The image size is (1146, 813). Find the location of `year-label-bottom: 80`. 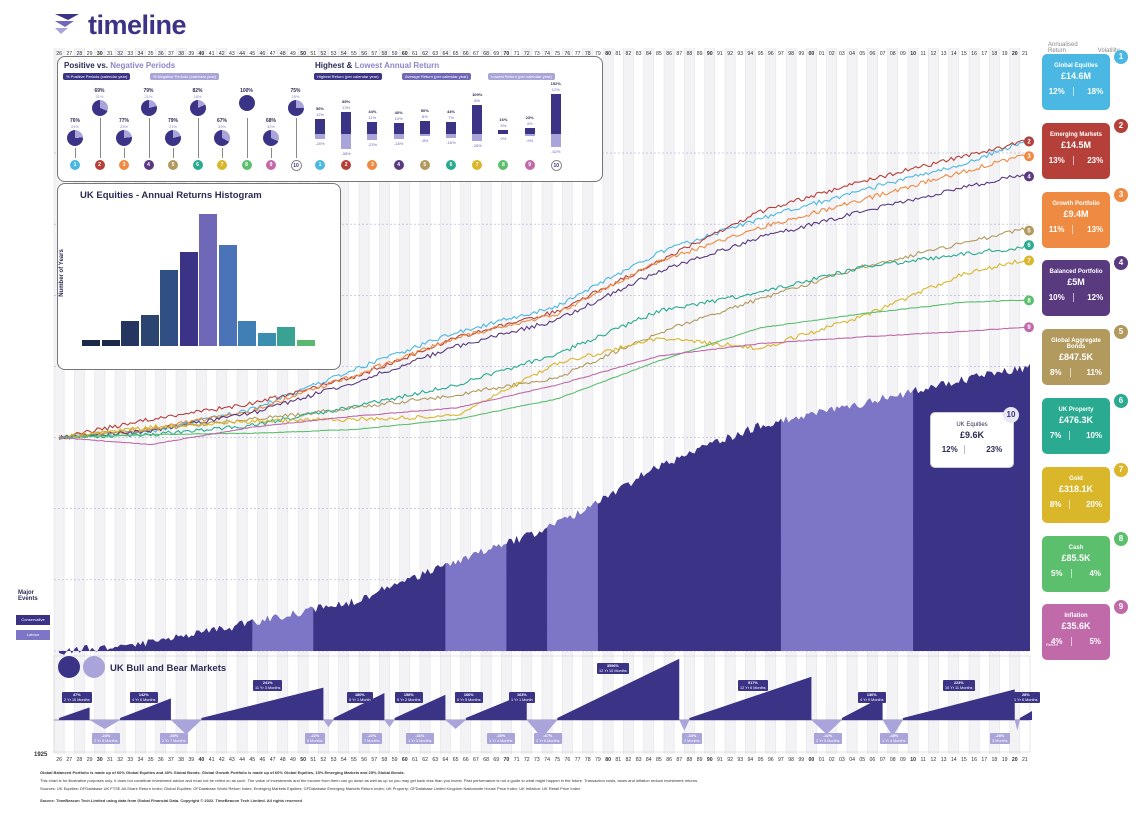

year-label-bottom: 80 is located at coordinates (608, 760).